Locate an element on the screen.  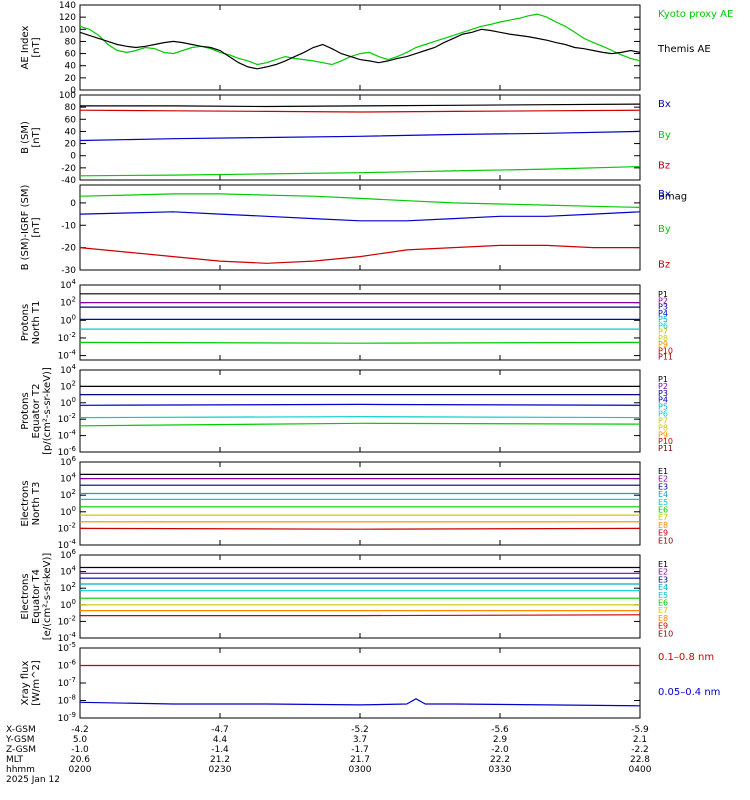
legend-entry: E6 is located at coordinates (663, 510).